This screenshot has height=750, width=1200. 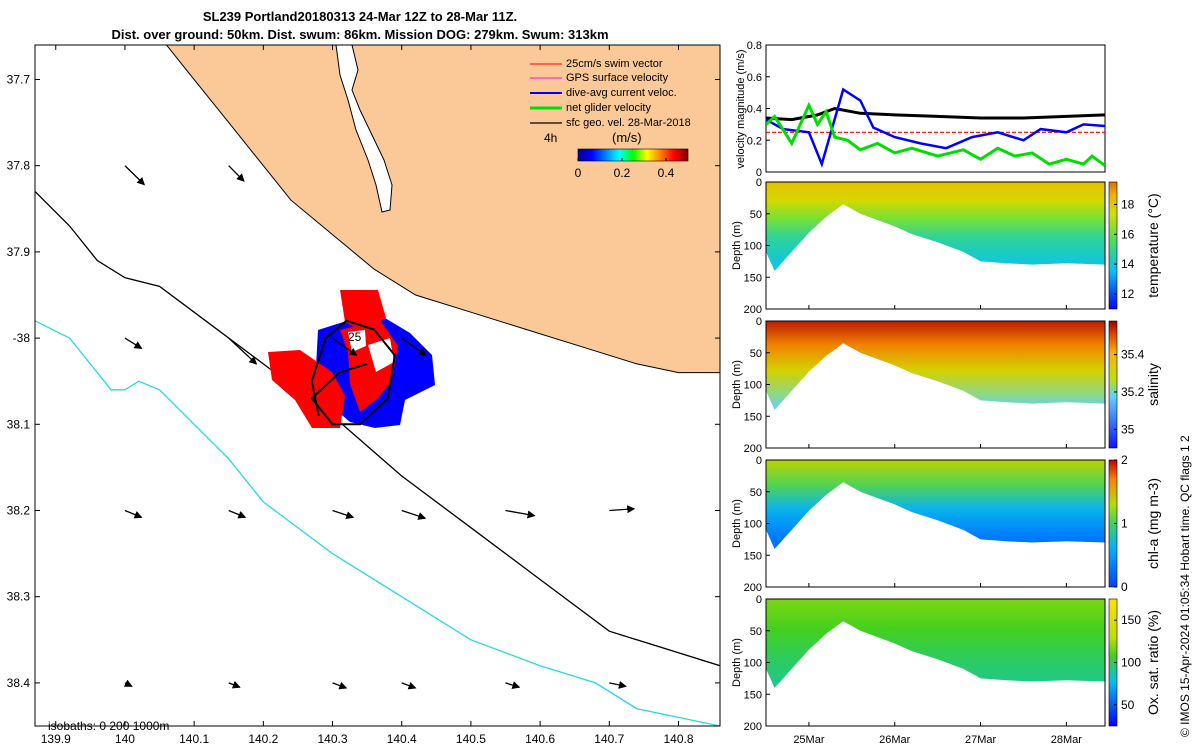 I want to click on colorbar-tick-label: 14, so click(x=1128, y=264).